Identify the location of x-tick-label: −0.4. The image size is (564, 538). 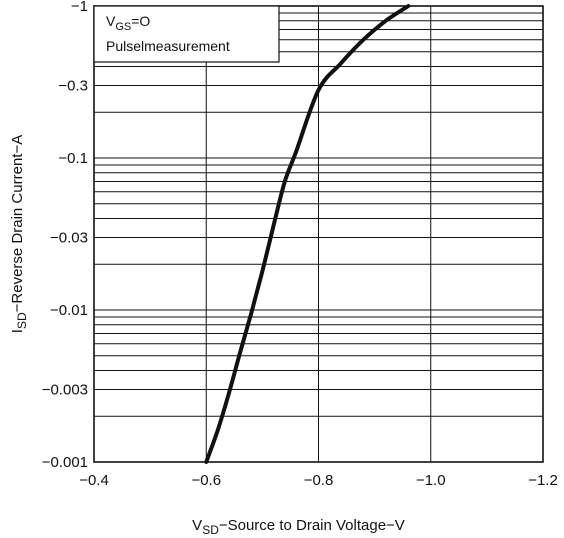
(94, 480).